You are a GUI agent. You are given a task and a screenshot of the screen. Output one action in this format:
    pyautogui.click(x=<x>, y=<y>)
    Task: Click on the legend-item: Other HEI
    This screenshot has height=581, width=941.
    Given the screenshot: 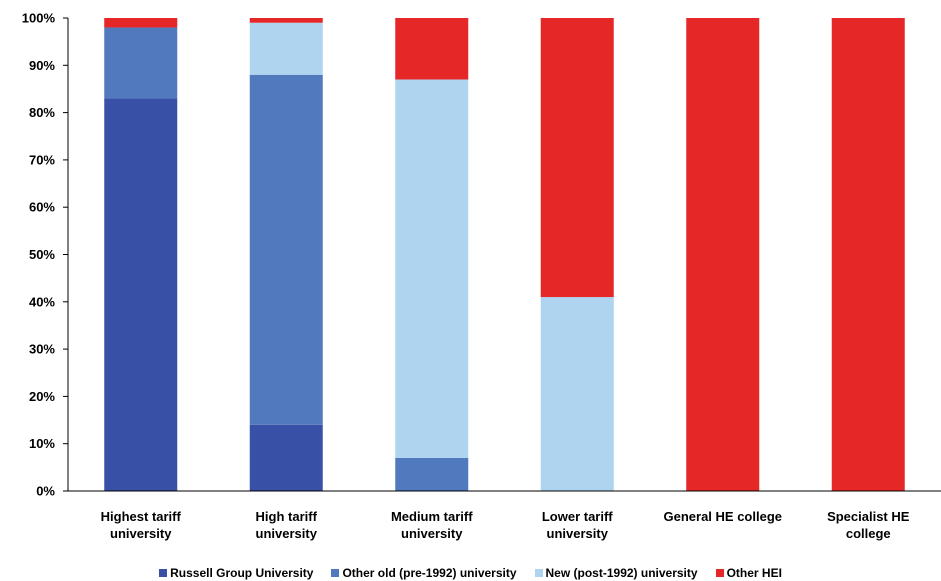 What is the action you would take?
    pyautogui.click(x=748, y=573)
    